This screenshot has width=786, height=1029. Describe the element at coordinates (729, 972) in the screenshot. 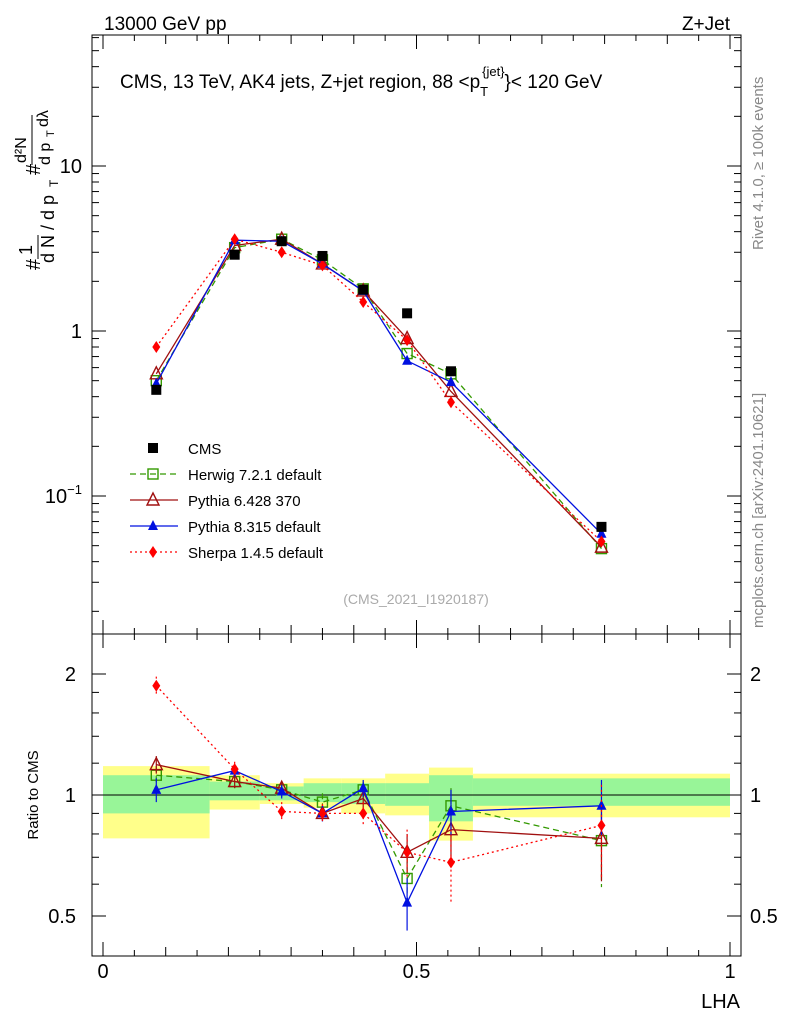

I see `x-tick-label: 1` at that location.